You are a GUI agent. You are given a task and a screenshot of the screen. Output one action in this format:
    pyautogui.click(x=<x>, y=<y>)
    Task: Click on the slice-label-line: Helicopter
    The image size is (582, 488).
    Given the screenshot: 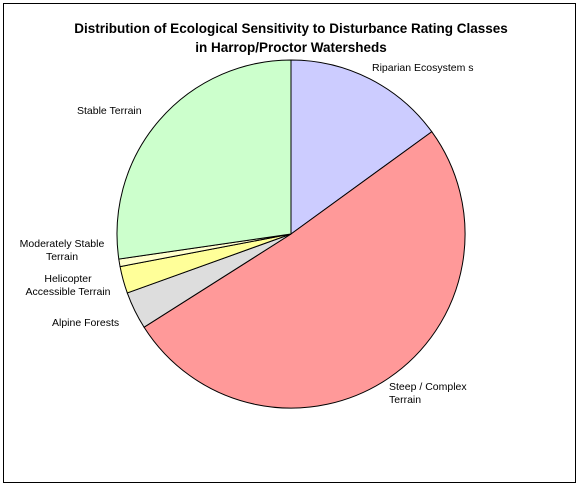 What is the action you would take?
    pyautogui.click(x=68, y=279)
    